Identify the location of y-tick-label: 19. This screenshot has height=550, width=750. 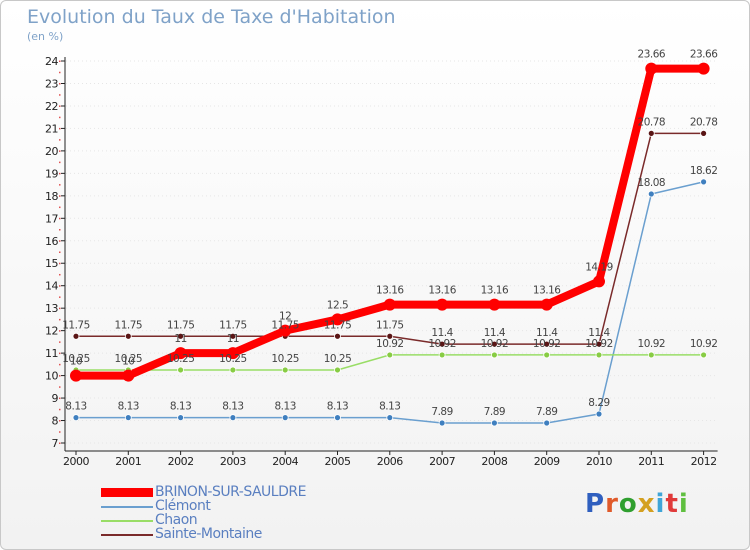
(51, 173).